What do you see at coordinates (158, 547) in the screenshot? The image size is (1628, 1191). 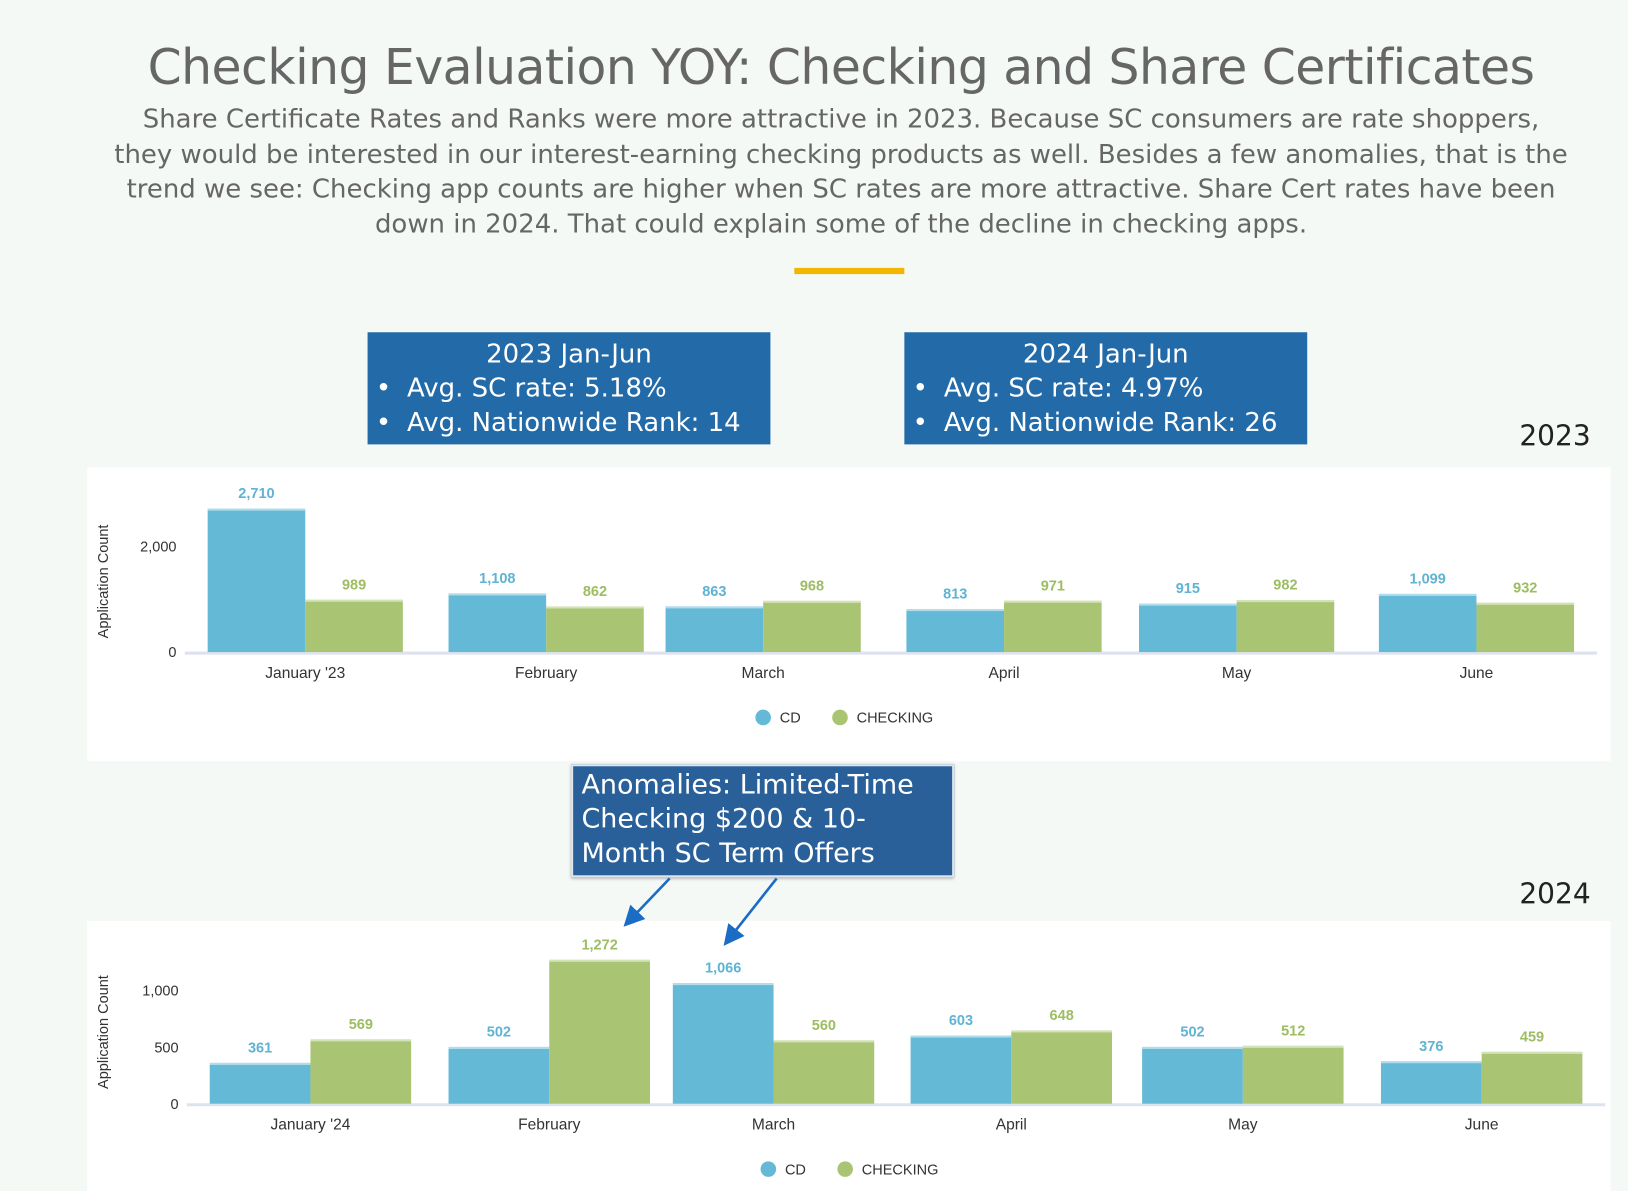 I see `y-tick-label: 2,000` at bounding box center [158, 547].